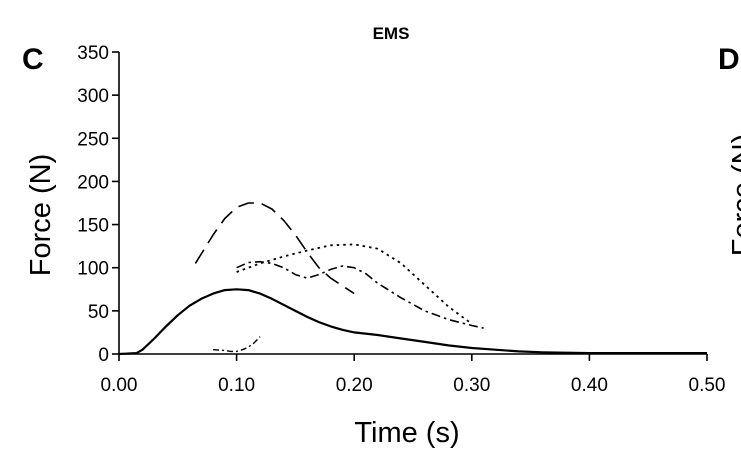  I want to click on series-line-5-dash-dot-short, so click(237, 344).